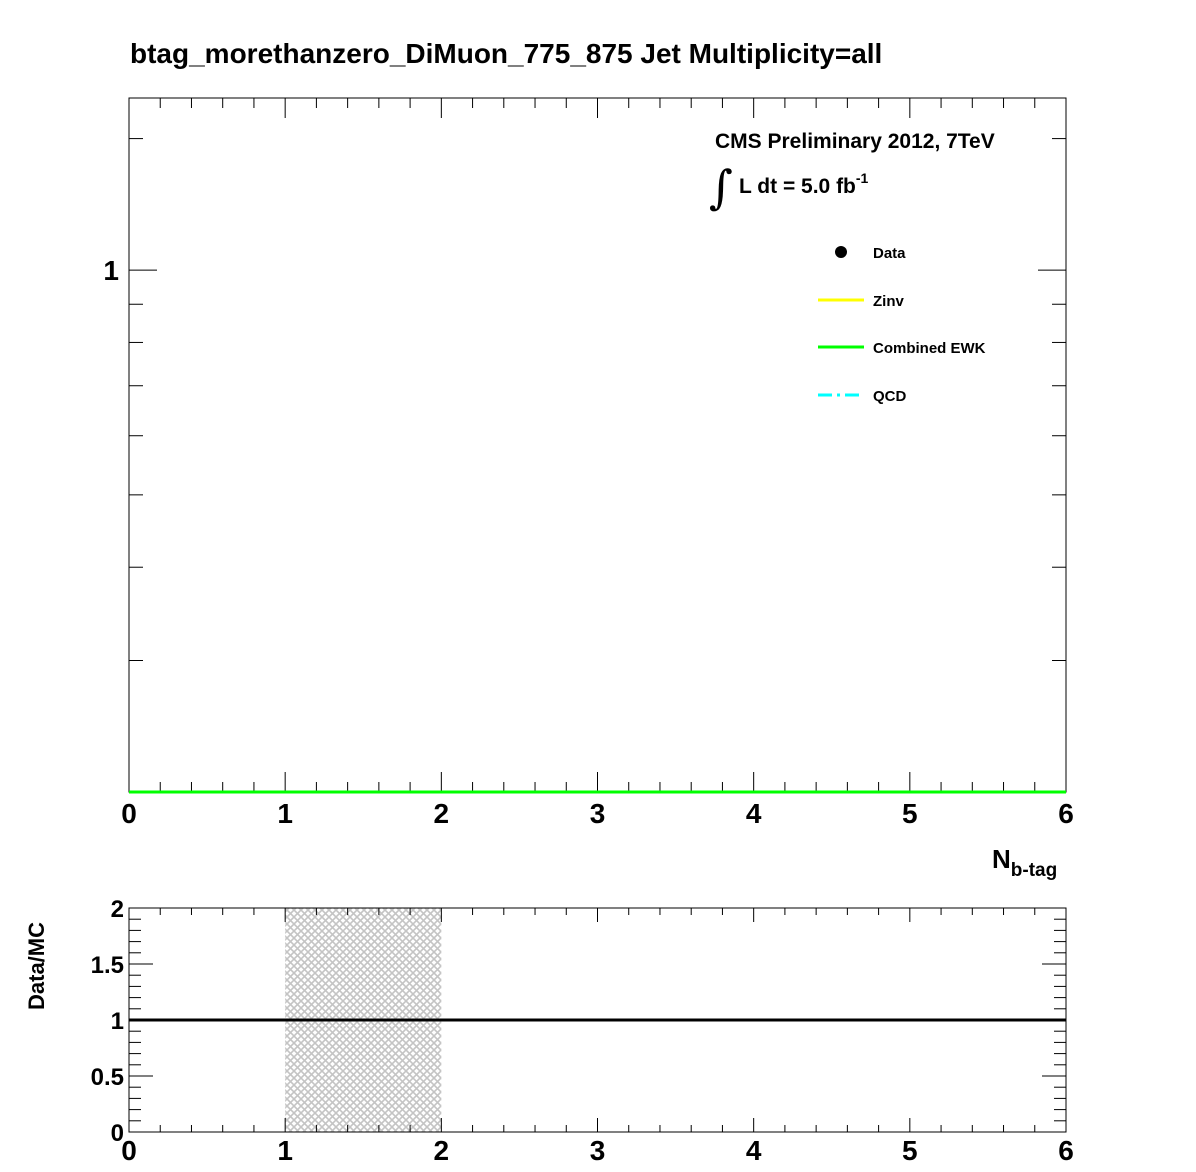 The width and height of the screenshot is (1196, 1172). Describe the element at coordinates (902, 325) in the screenshot. I see `legend: Data Zinv Combined EWK QCD` at that location.